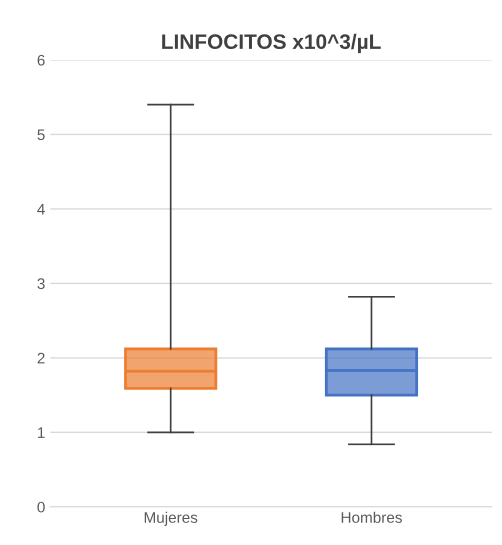 This screenshot has height=545, width=502. I want to click on y-tick-label: 1, so click(41, 432).